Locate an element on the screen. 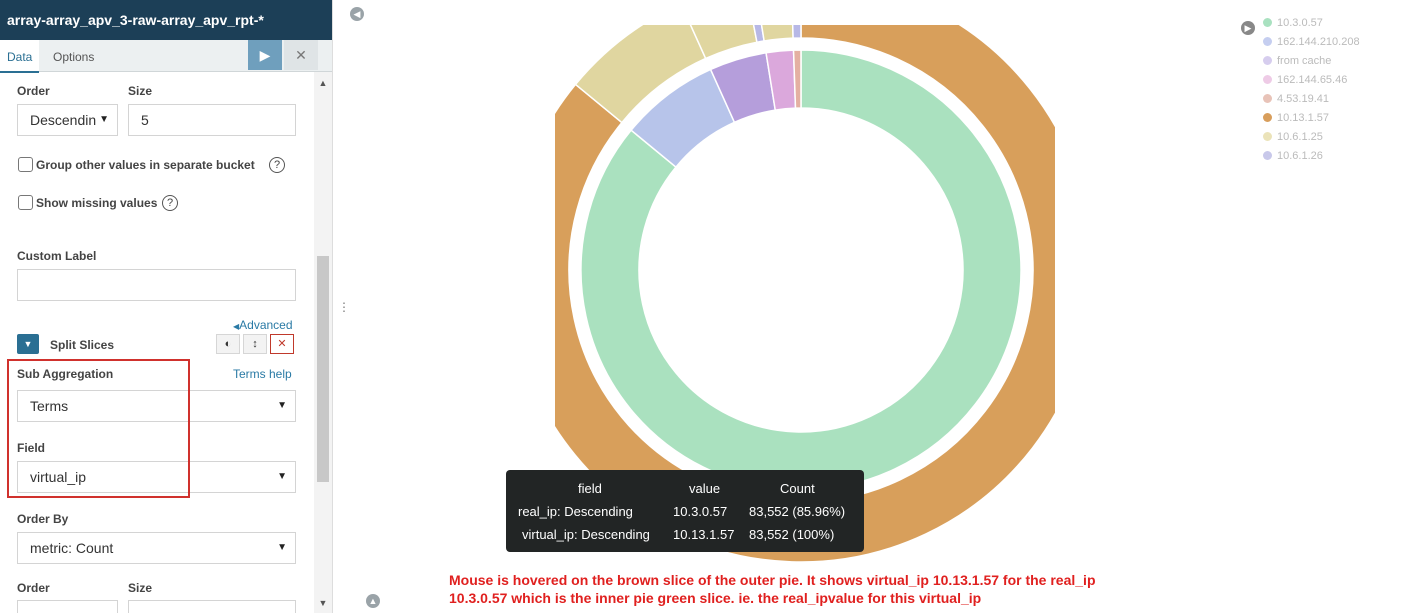 The width and height of the screenshot is (1409, 613). legend-label: 10.6.1.25 is located at coordinates (1300, 137).